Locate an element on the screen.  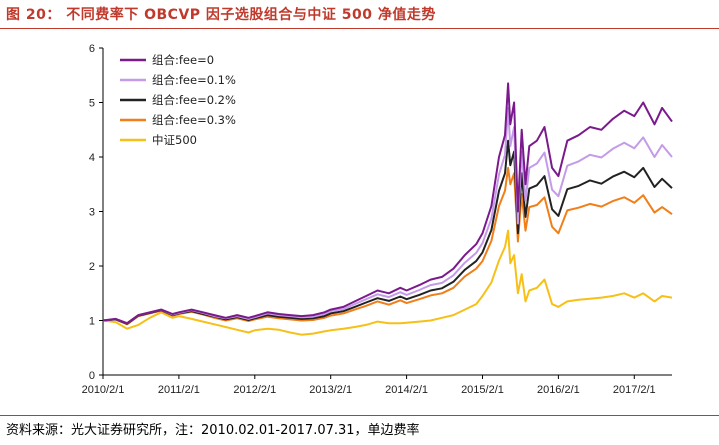
legend-label-1: 组合:fee=0.1% is located at coordinates (194, 80).